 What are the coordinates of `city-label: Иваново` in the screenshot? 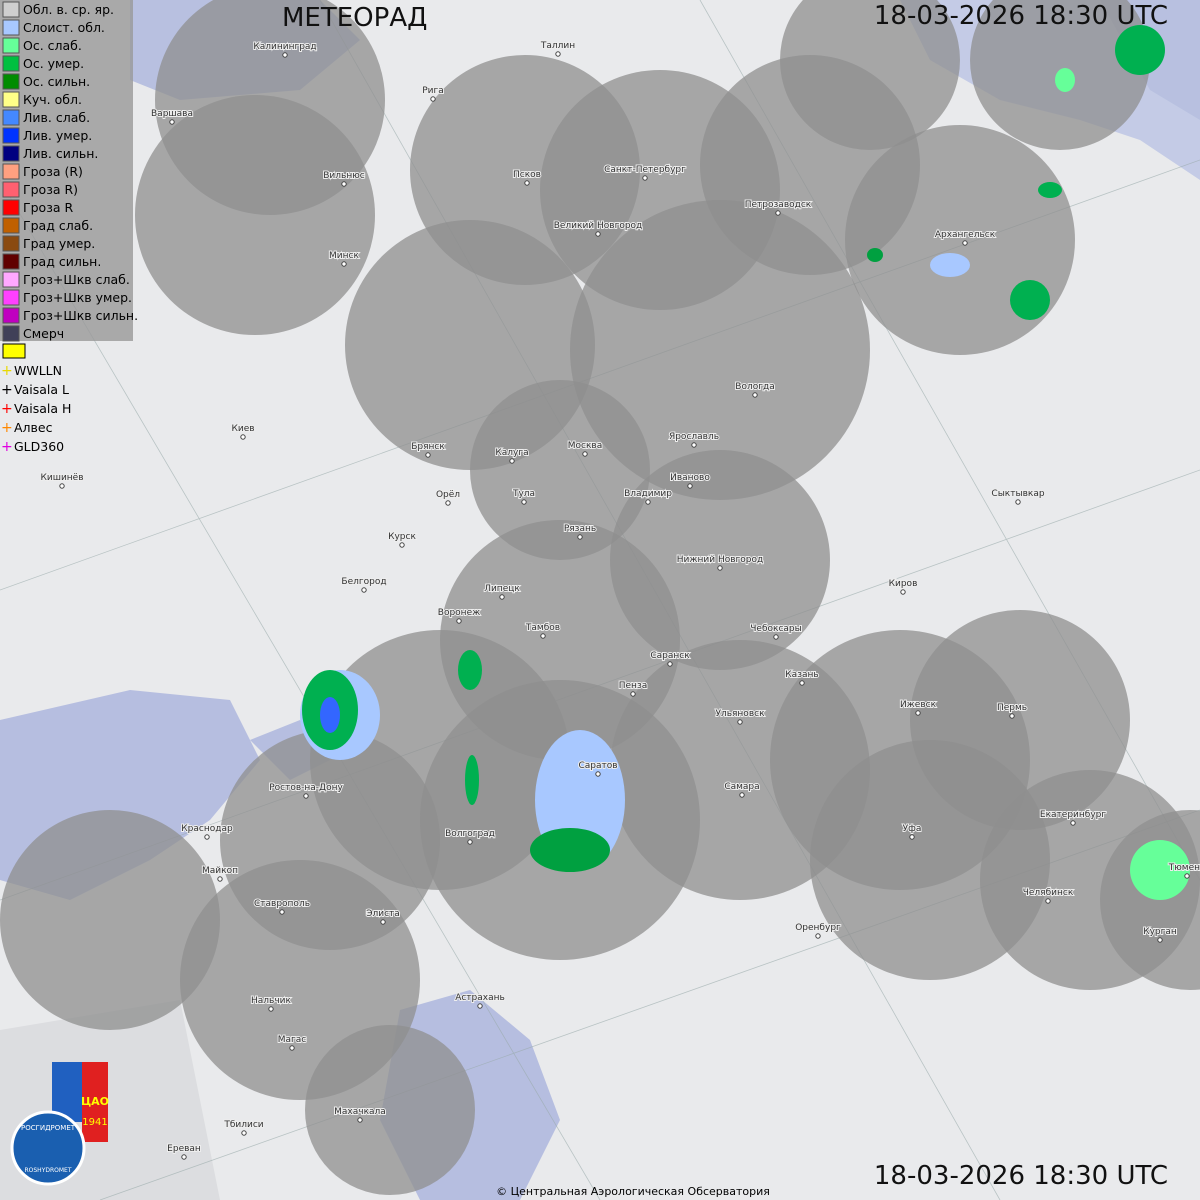 It's located at (690, 478).